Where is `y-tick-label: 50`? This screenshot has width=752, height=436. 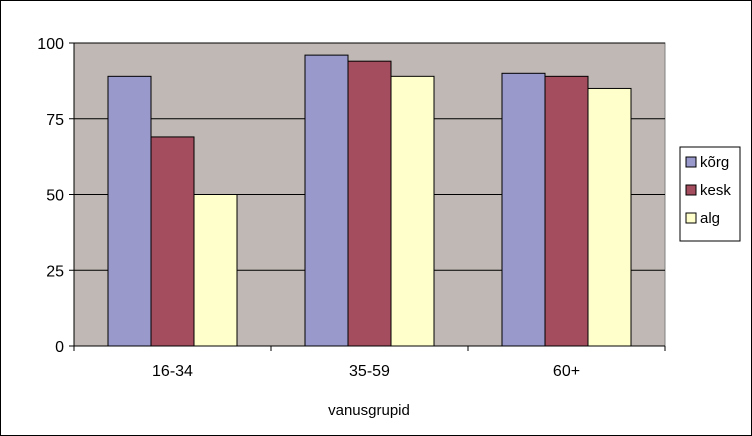 y-tick-label: 50 is located at coordinates (55, 196).